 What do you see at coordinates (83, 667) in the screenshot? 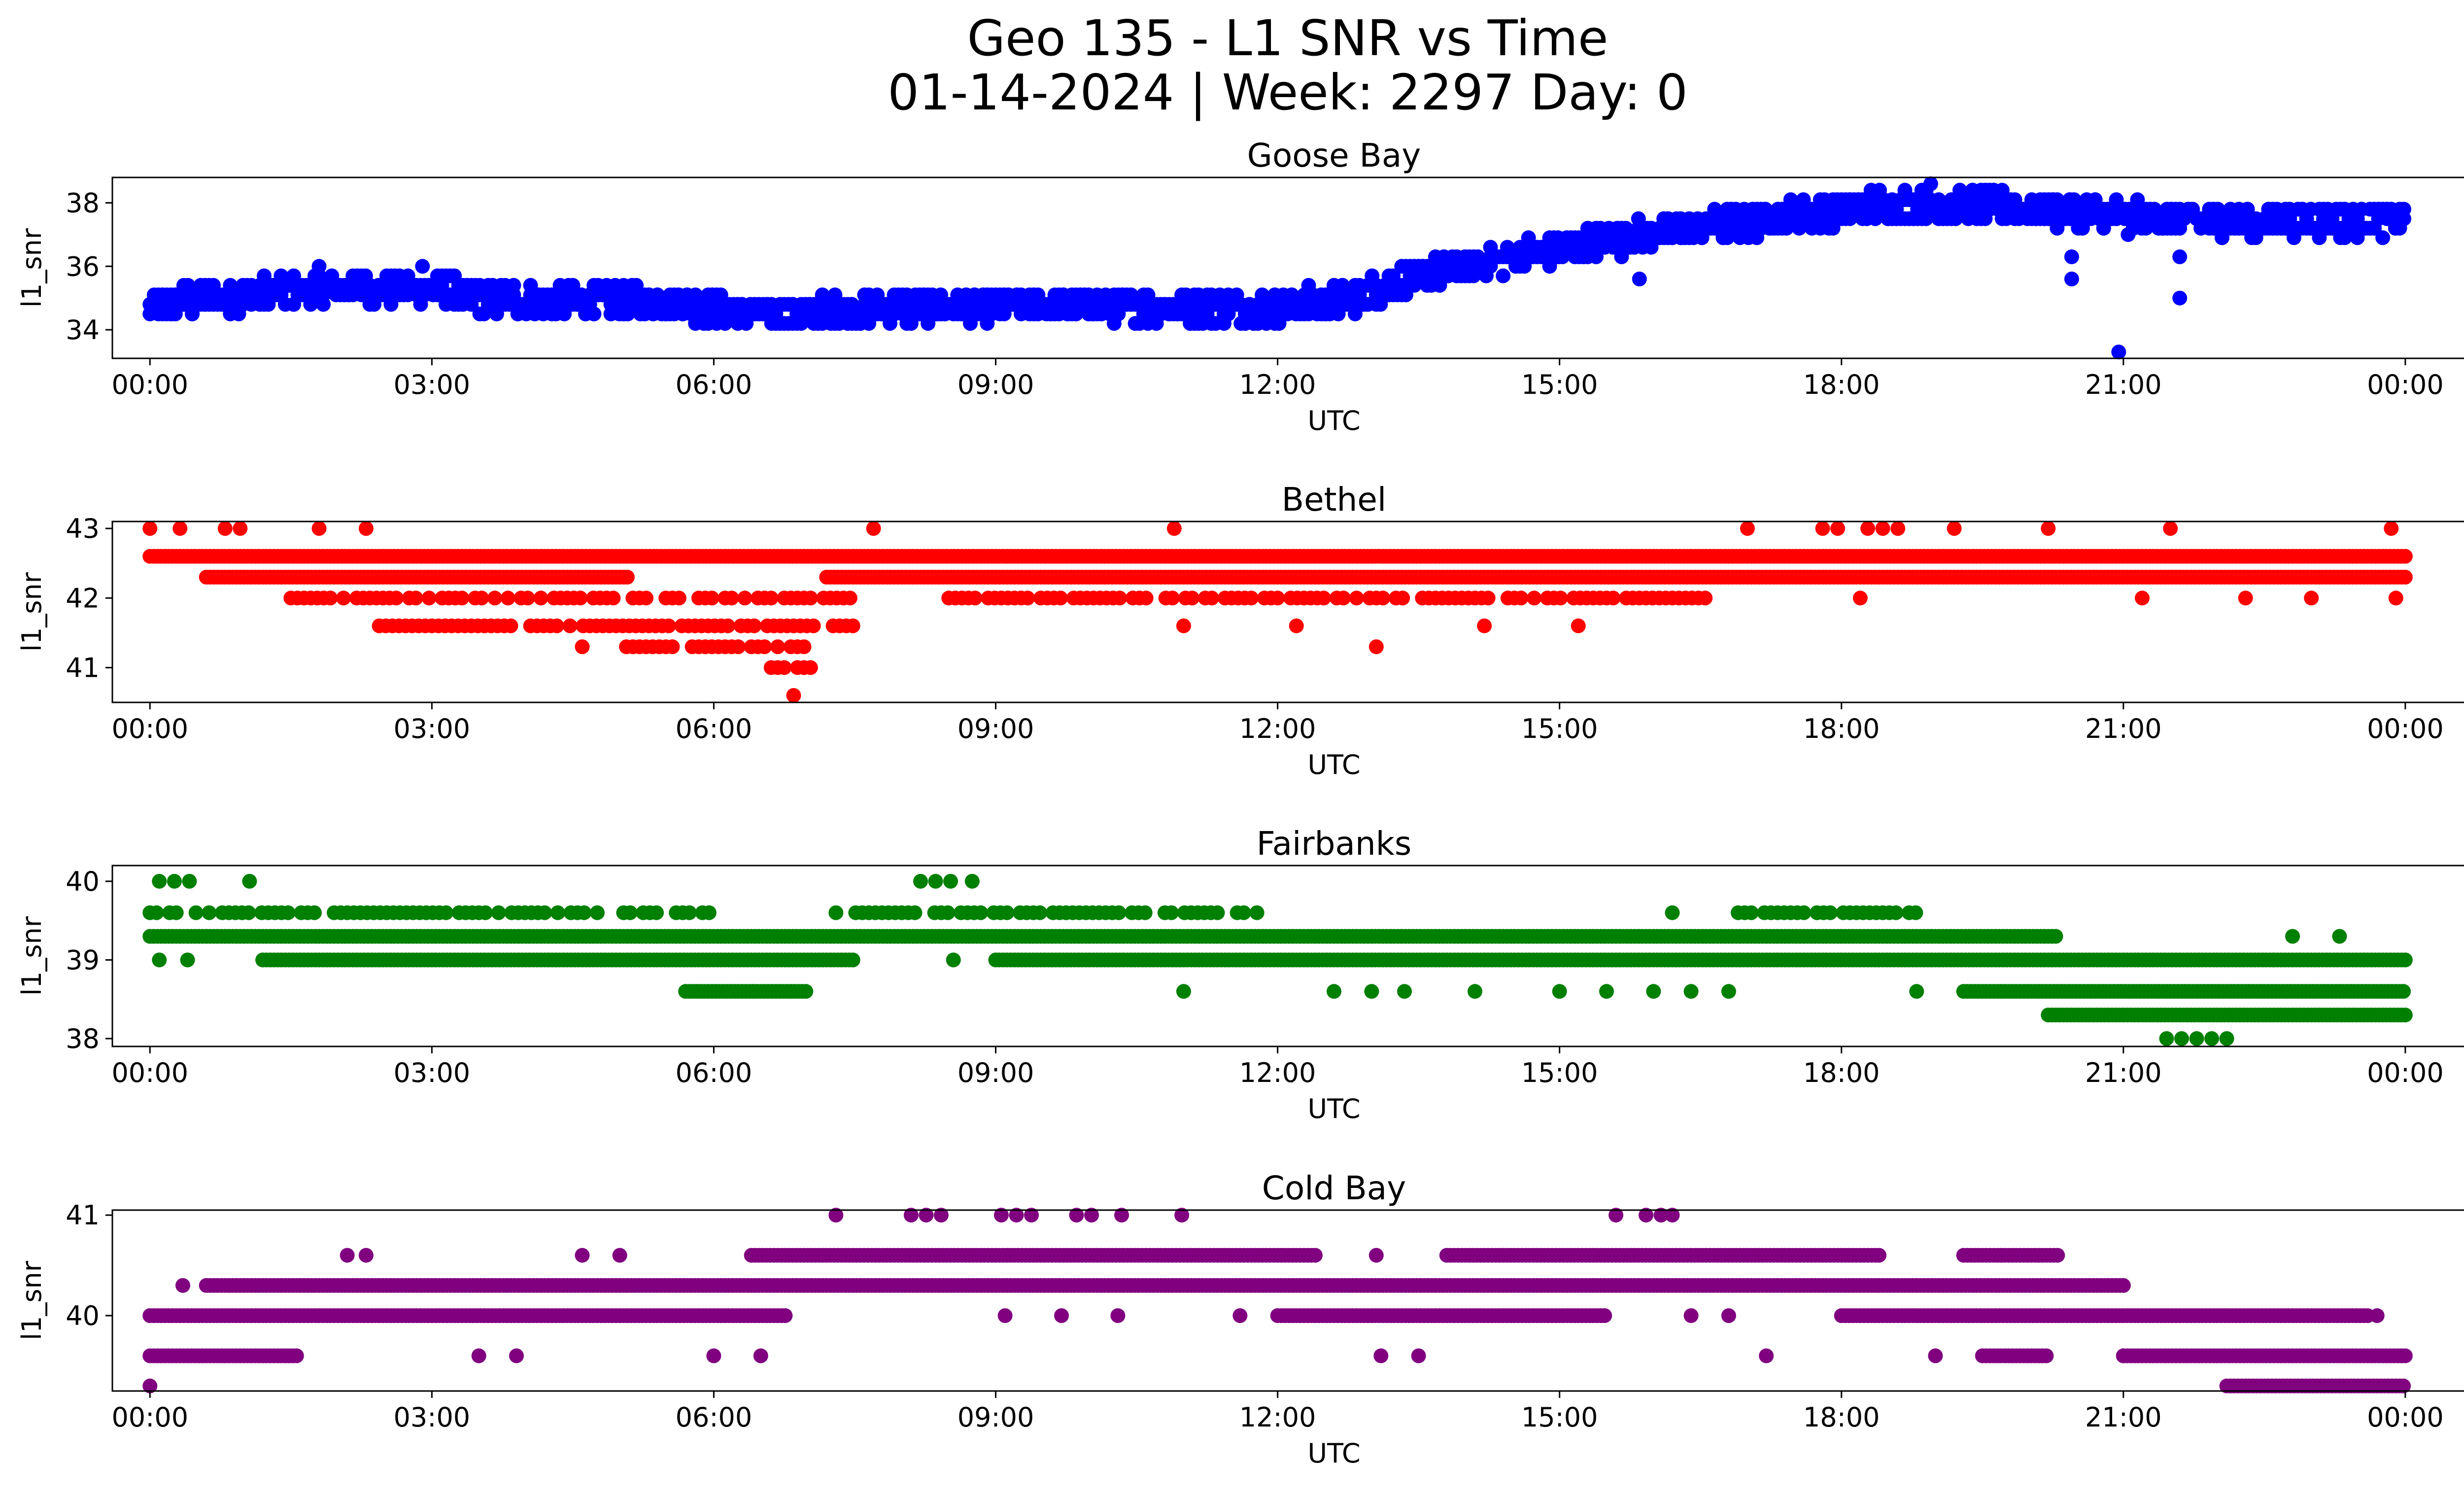
I see `y-tick-label: 41` at bounding box center [83, 667].